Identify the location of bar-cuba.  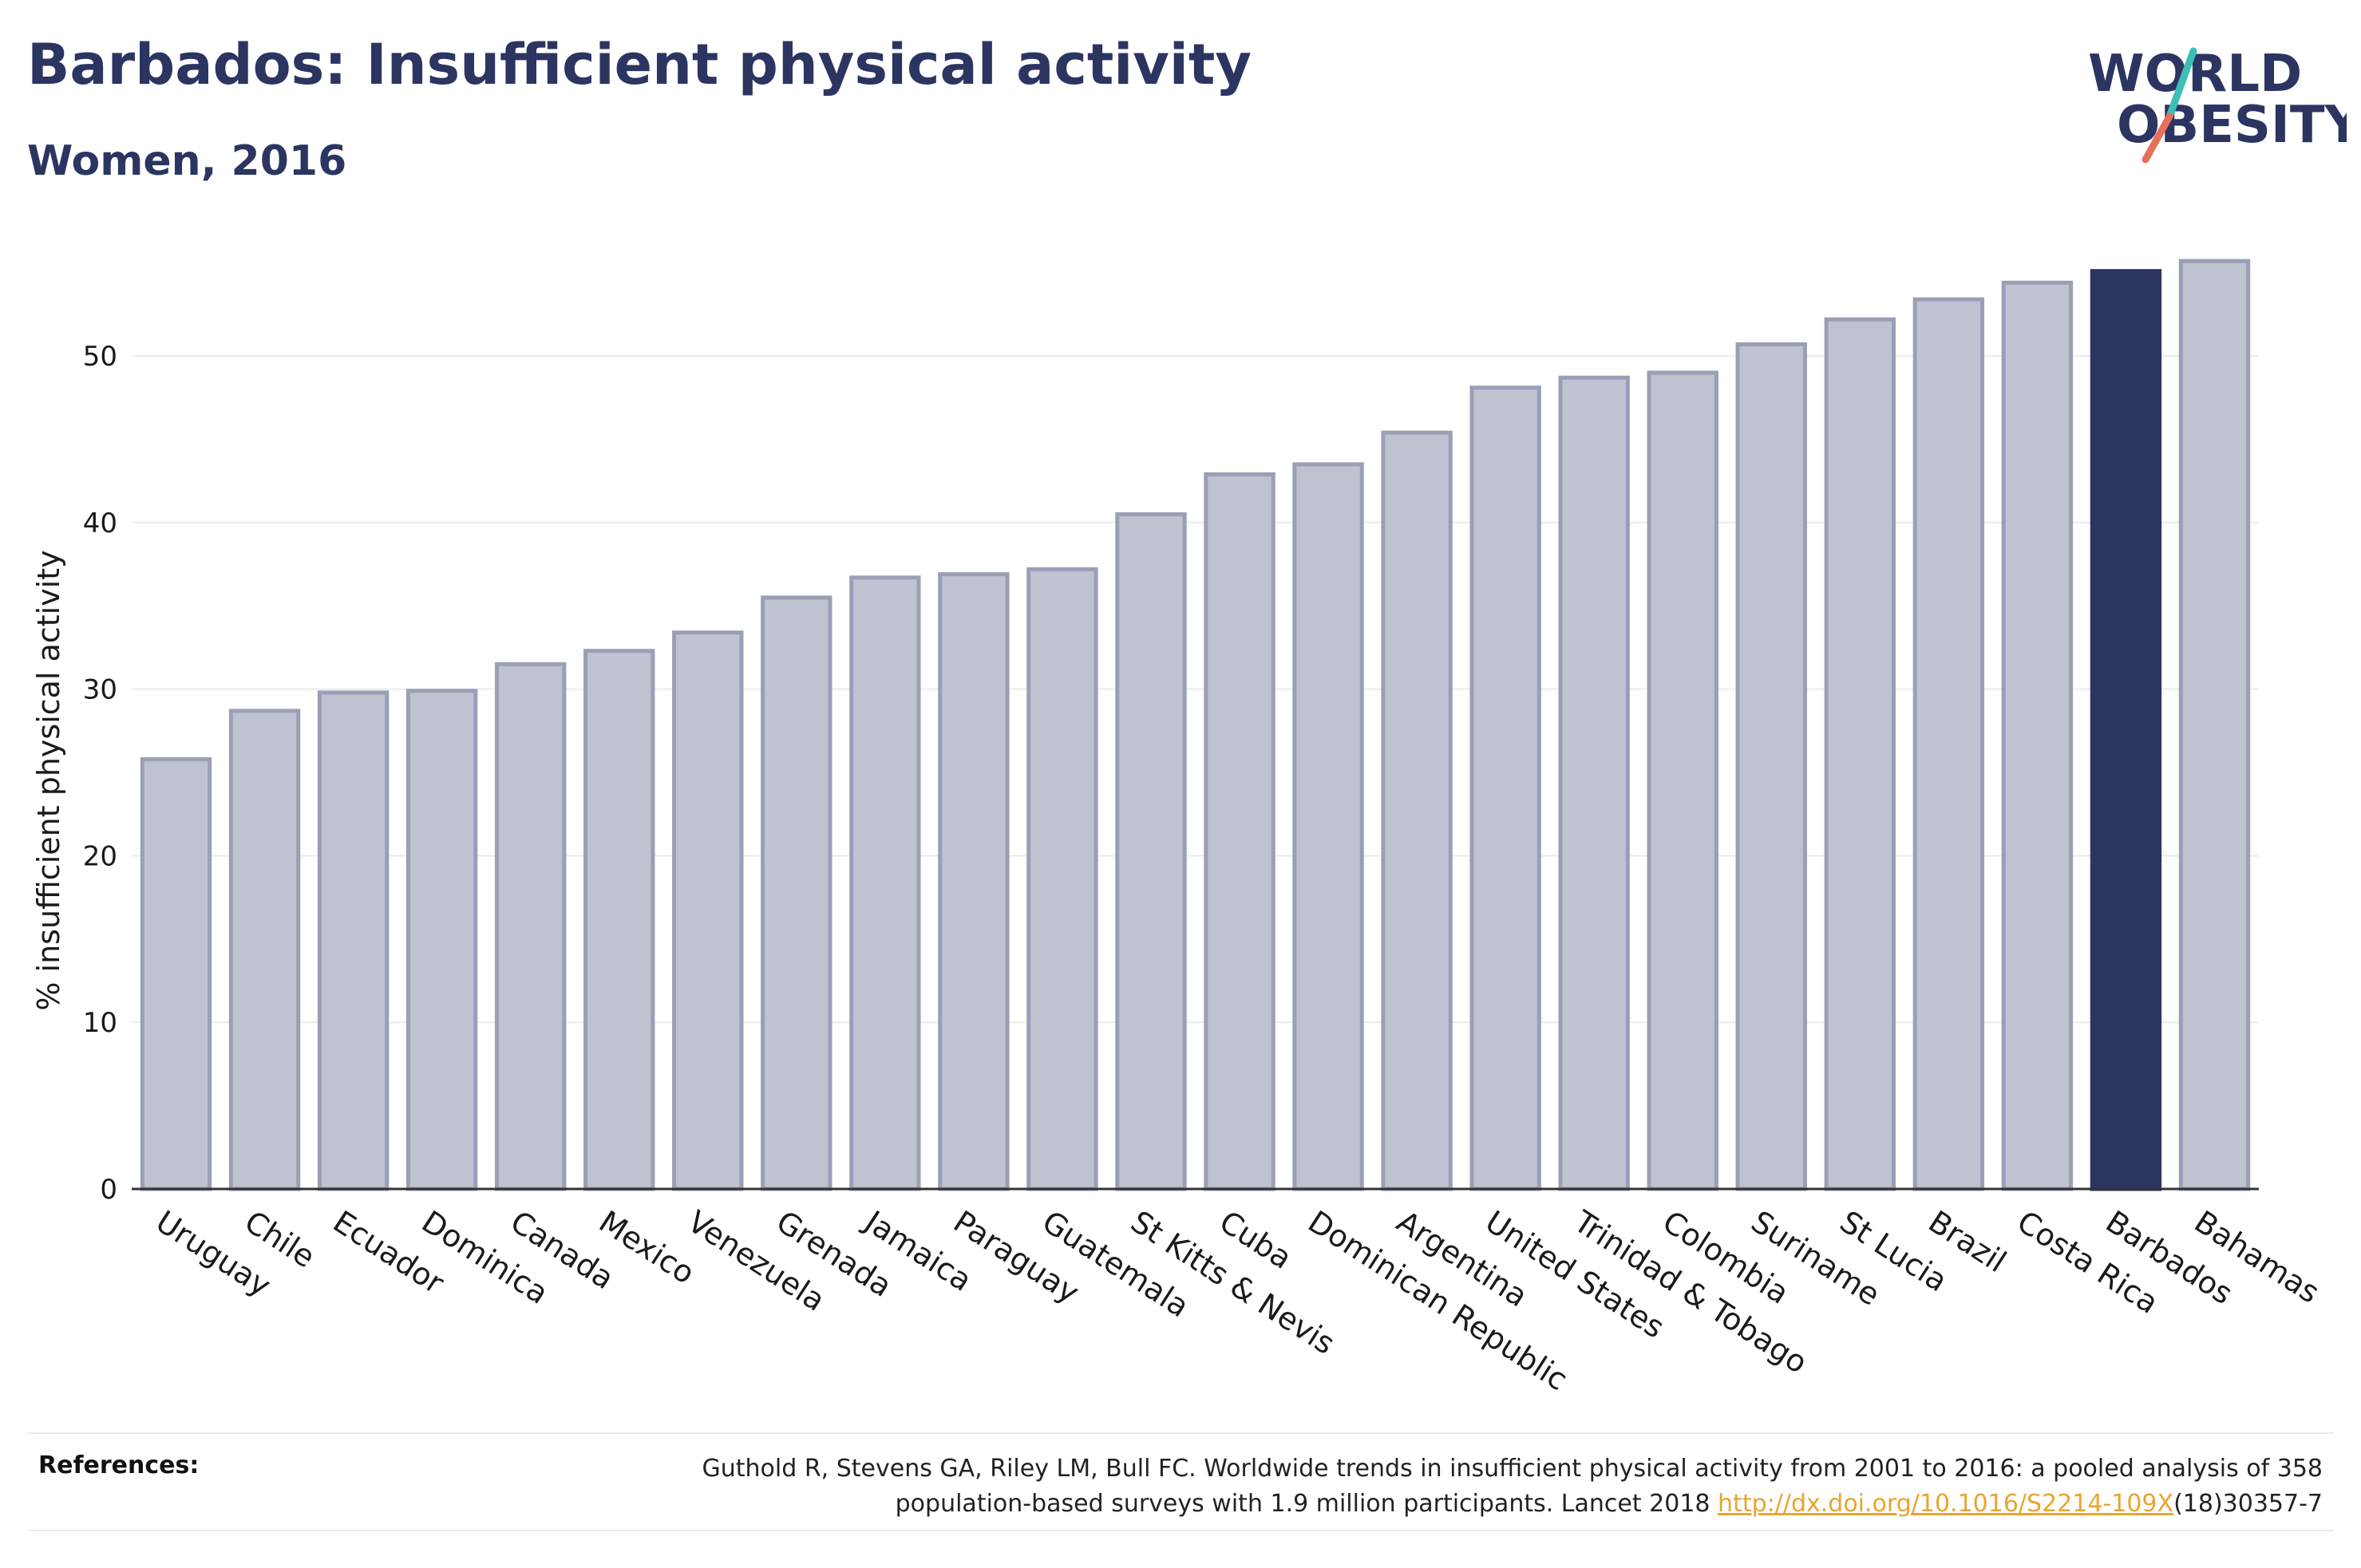
(1239, 831).